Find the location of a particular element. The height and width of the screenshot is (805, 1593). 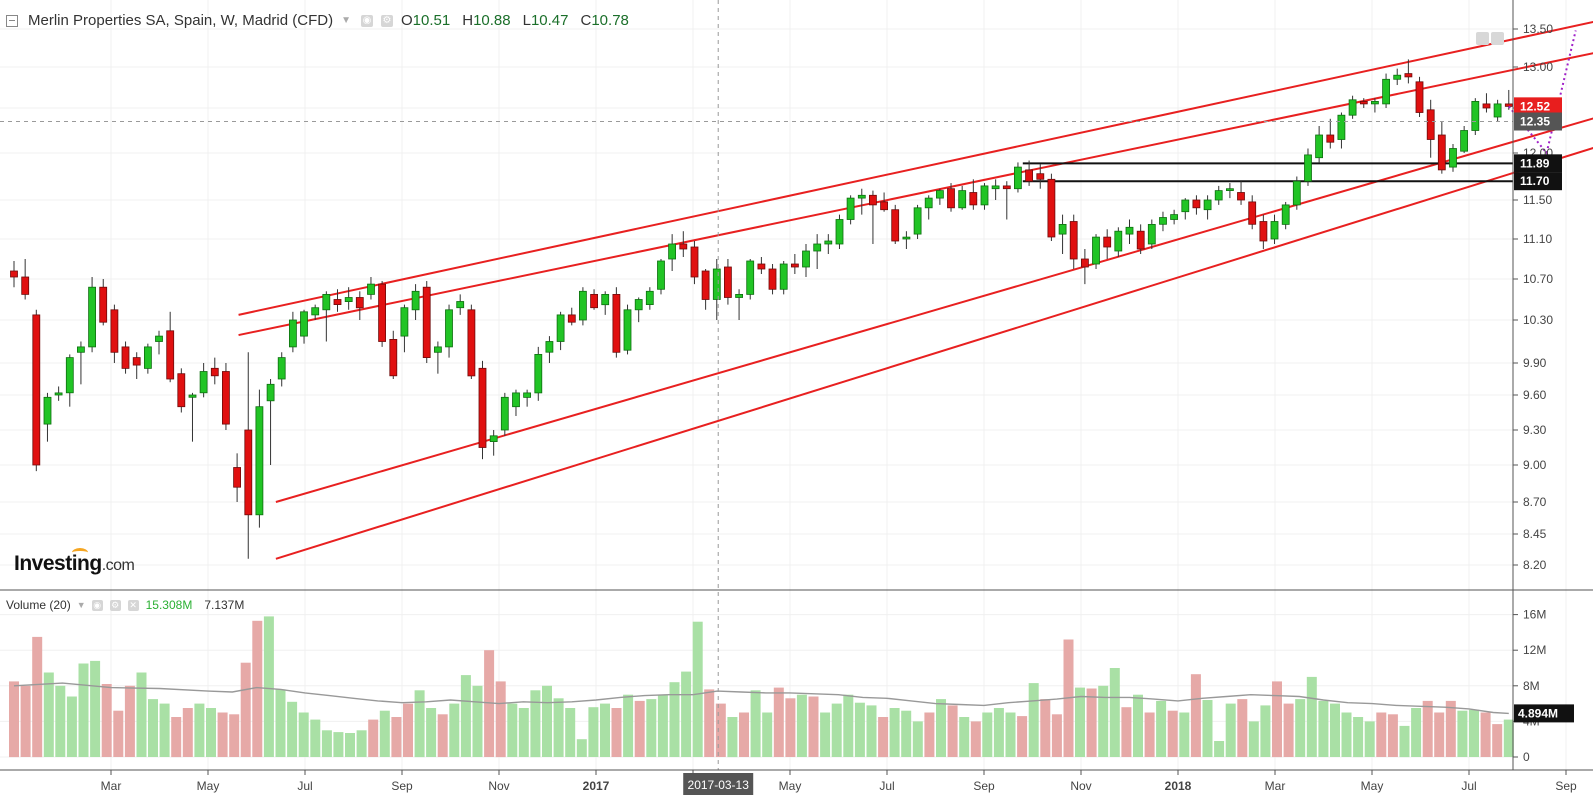

time-tick-label: Nov is located at coordinates (1080, 786).